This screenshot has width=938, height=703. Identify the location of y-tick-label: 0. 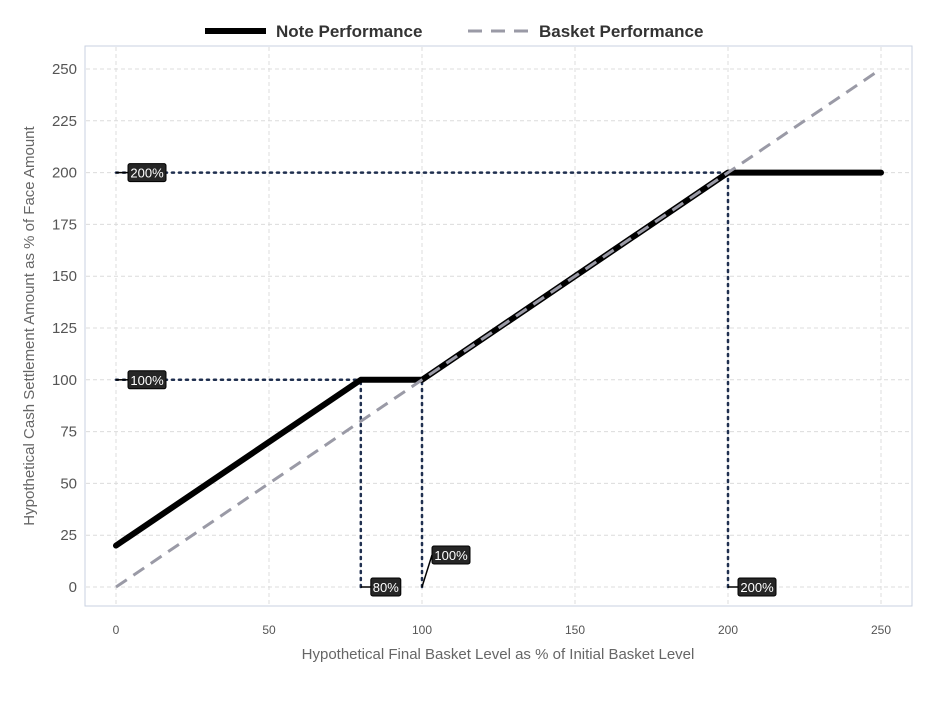
(73, 587).